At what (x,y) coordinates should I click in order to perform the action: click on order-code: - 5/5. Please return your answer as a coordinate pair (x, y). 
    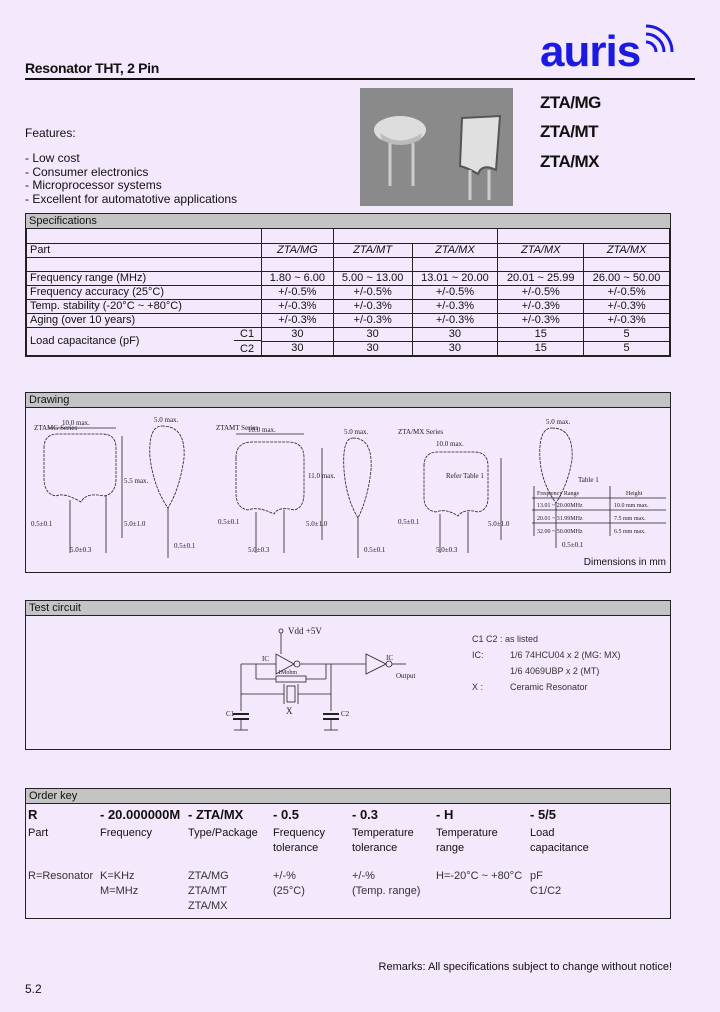
    Looking at the image, I should click on (543, 814).